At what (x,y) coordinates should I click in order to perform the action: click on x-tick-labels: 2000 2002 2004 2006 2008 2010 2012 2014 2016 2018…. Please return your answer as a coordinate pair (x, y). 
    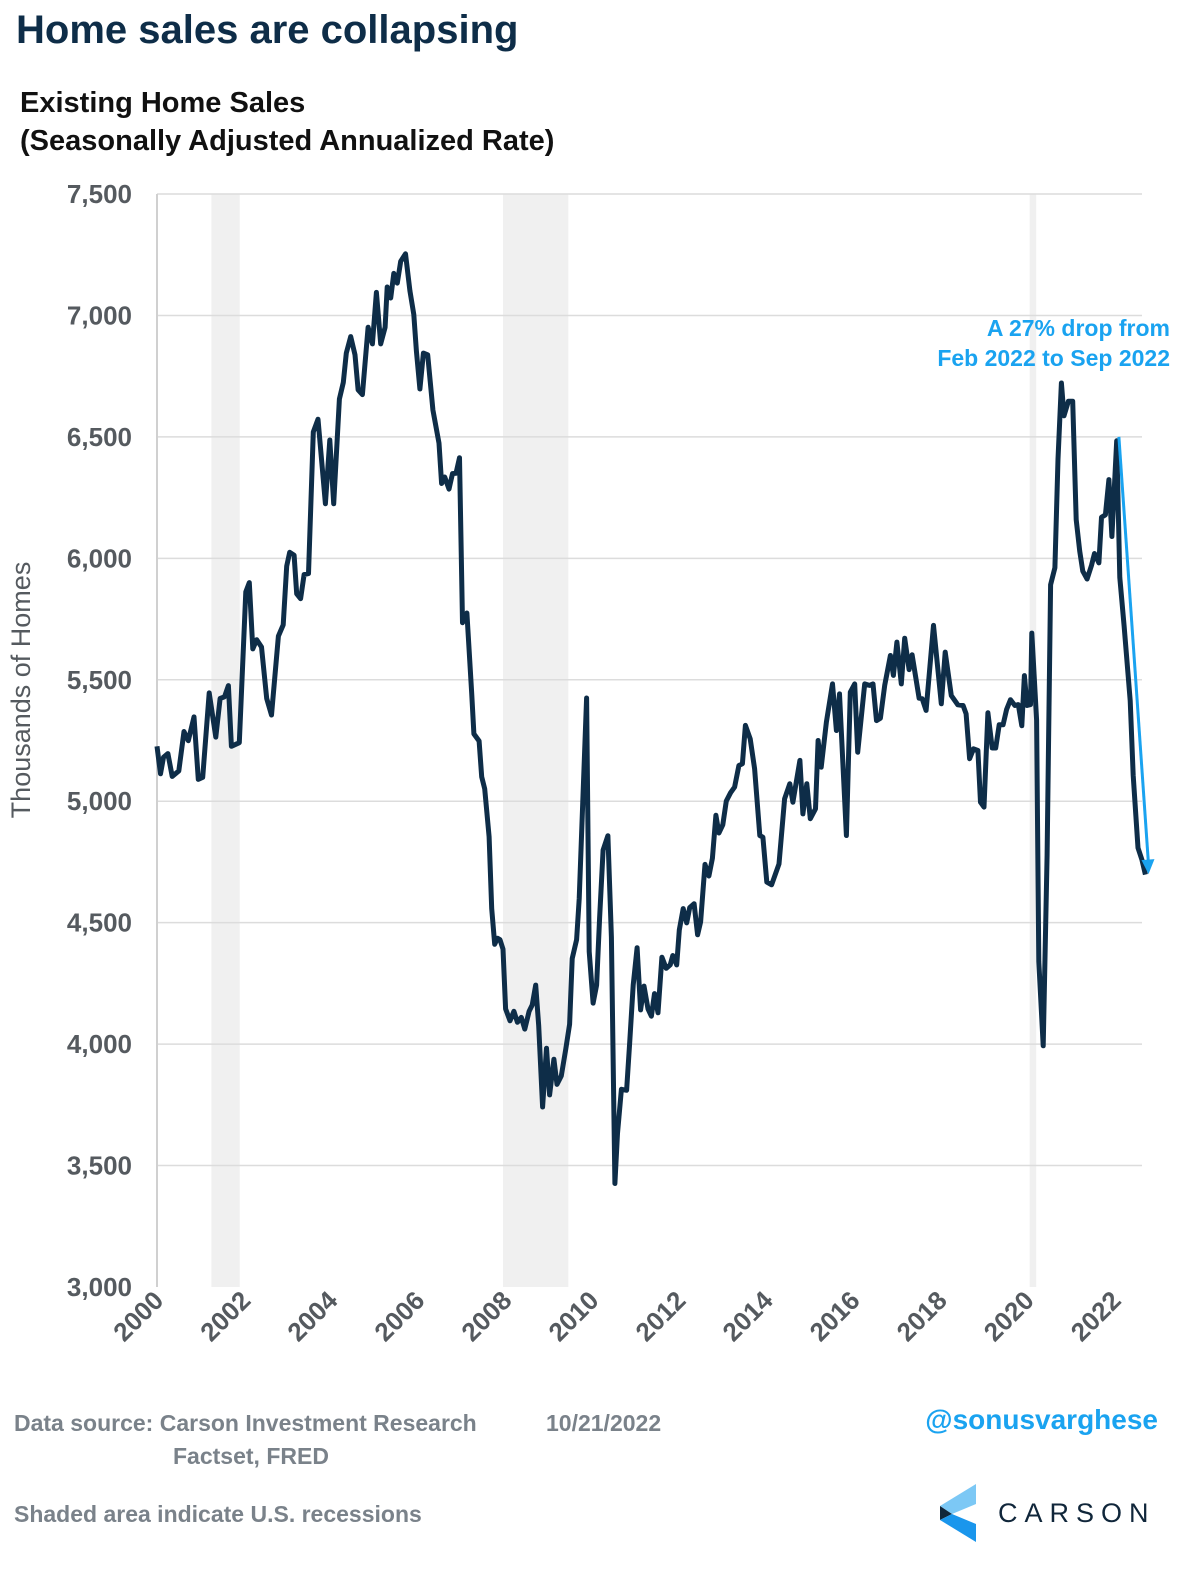
    Looking at the image, I should click on (617, 1316).